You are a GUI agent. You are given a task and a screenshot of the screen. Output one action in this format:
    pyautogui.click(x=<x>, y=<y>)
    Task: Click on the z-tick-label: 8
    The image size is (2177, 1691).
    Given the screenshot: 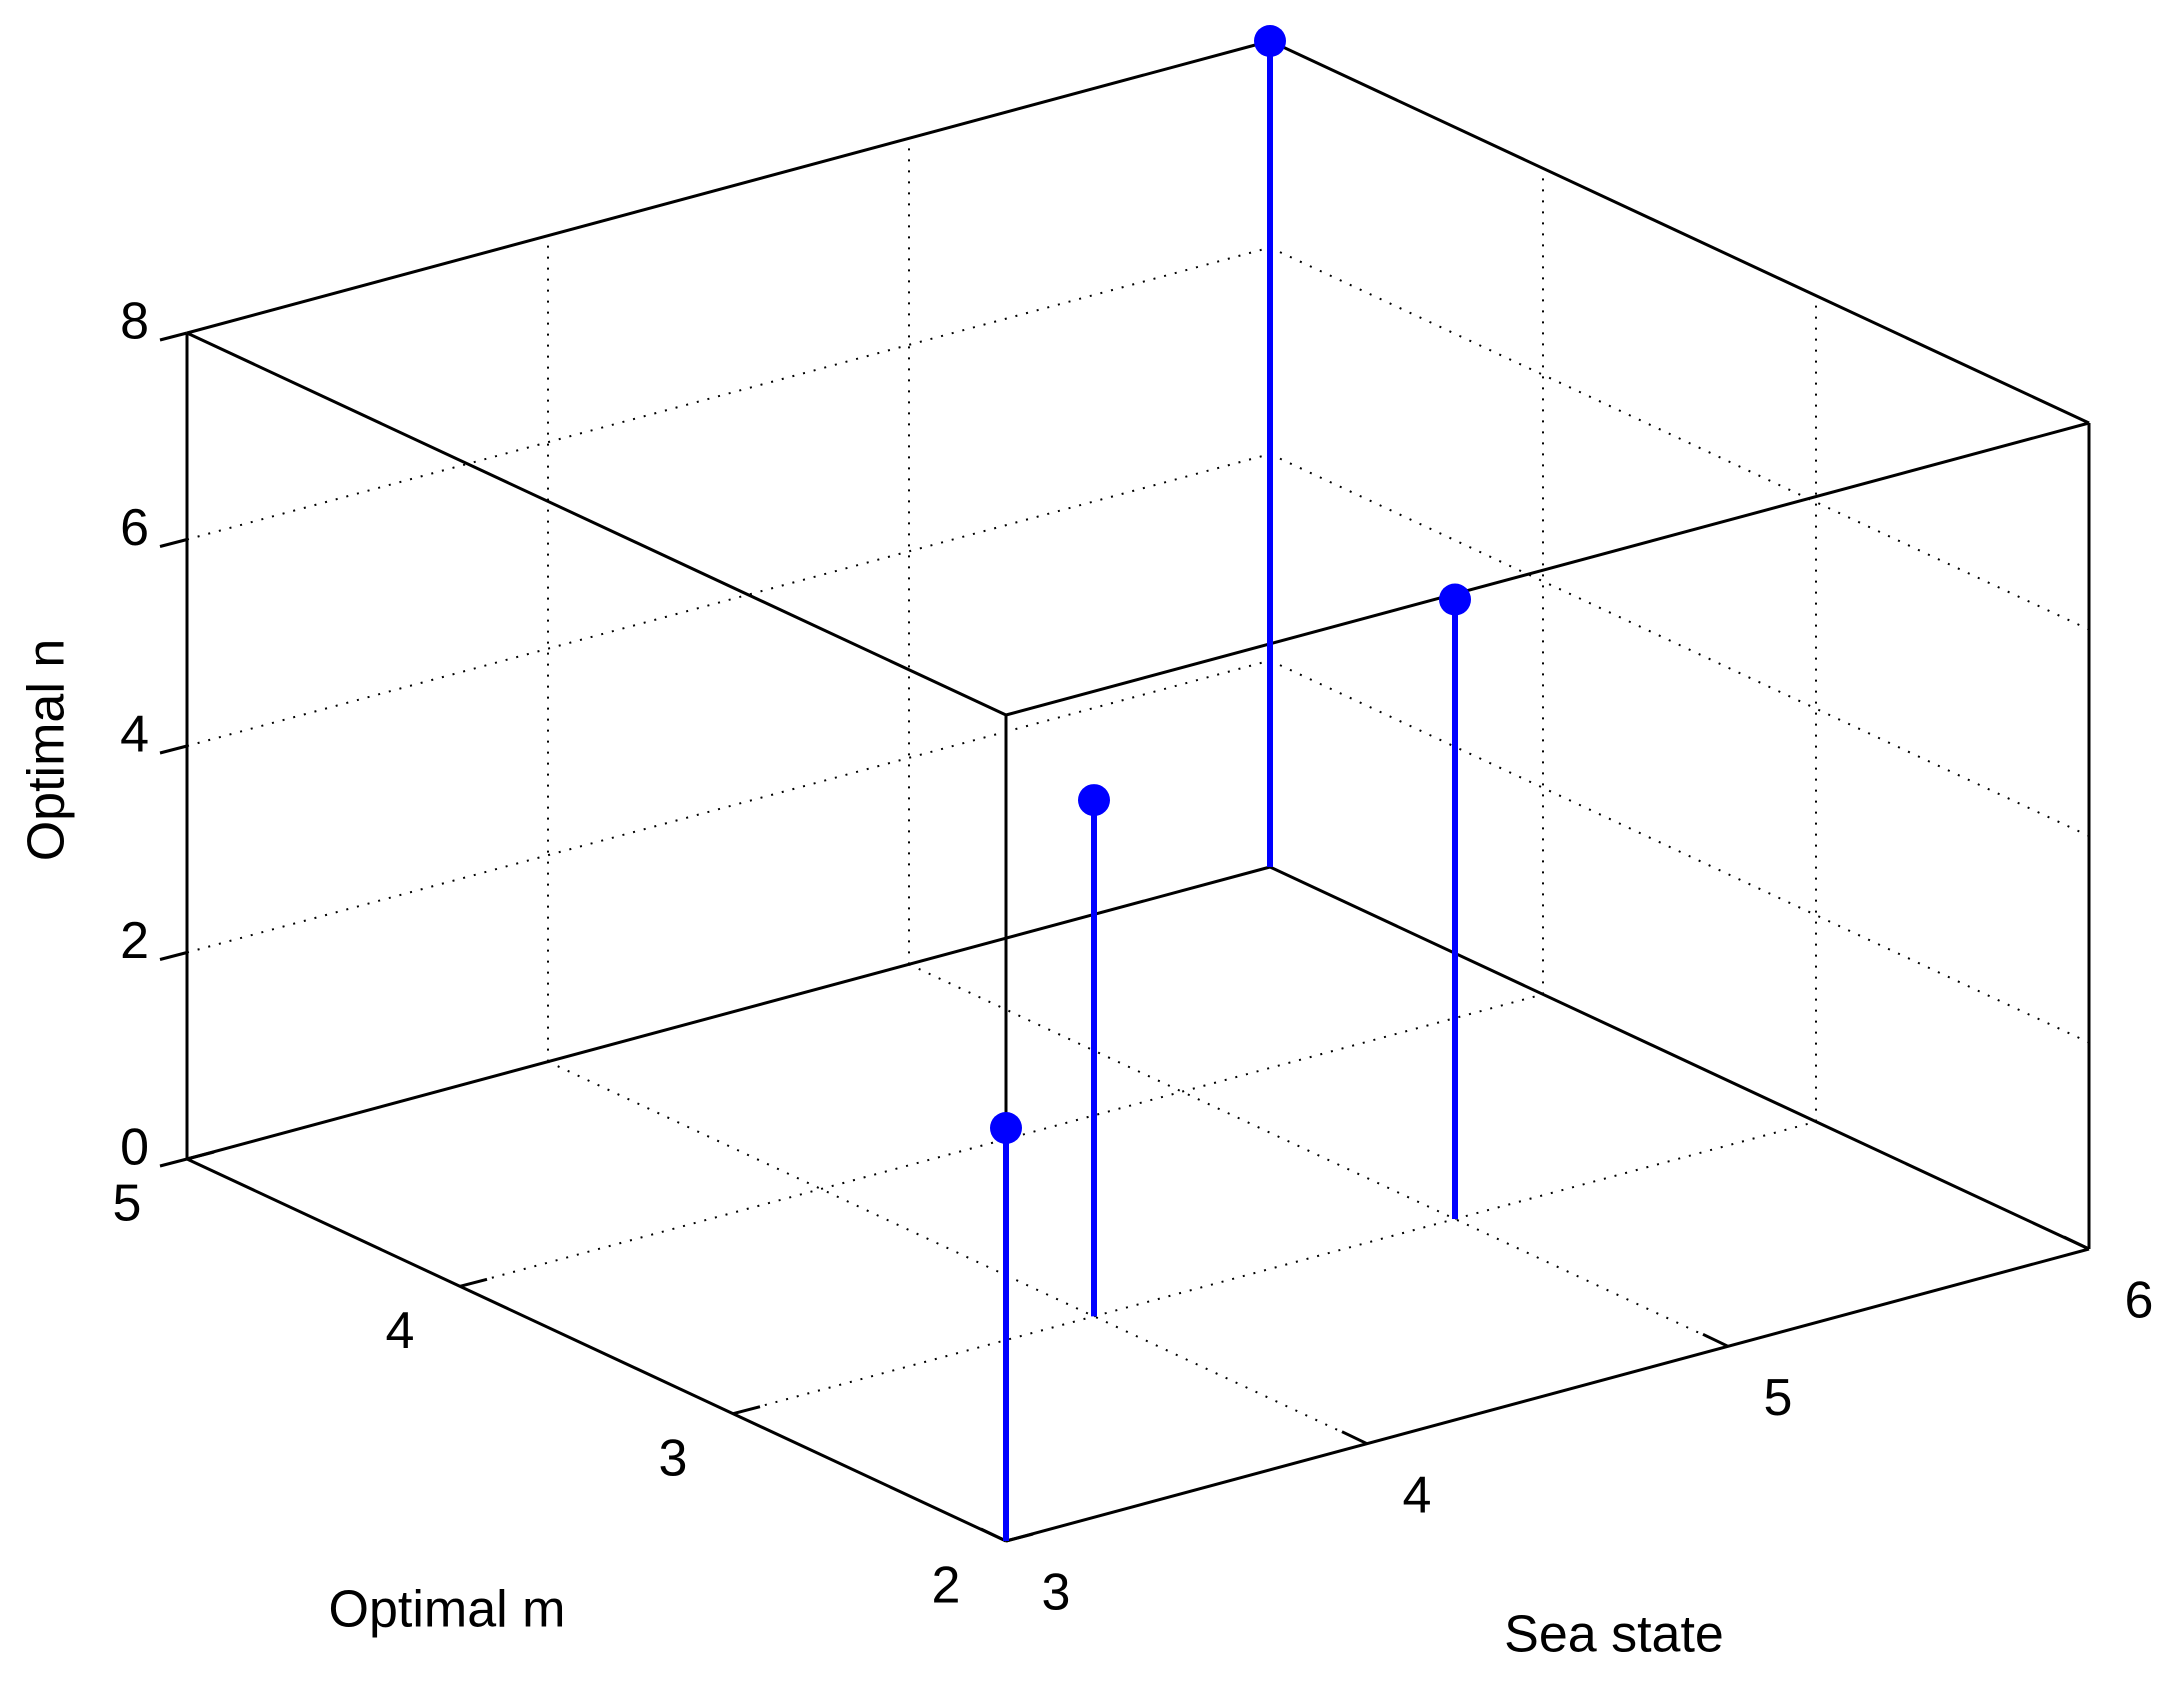 What is the action you would take?
    pyautogui.click(x=134, y=322)
    